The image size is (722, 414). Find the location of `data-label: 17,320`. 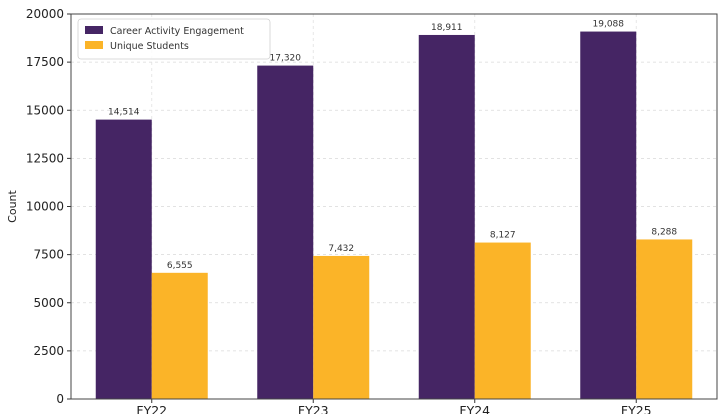

data-label: 17,320 is located at coordinates (286, 59).